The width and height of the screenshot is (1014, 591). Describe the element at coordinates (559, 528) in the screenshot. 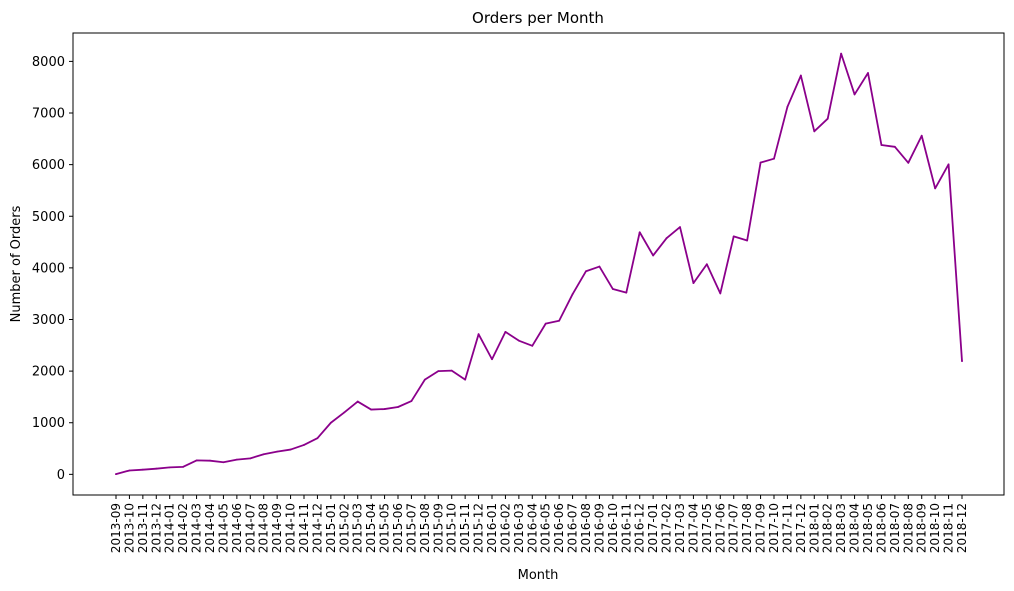

I see `x-tick-label: 2016-06` at that location.